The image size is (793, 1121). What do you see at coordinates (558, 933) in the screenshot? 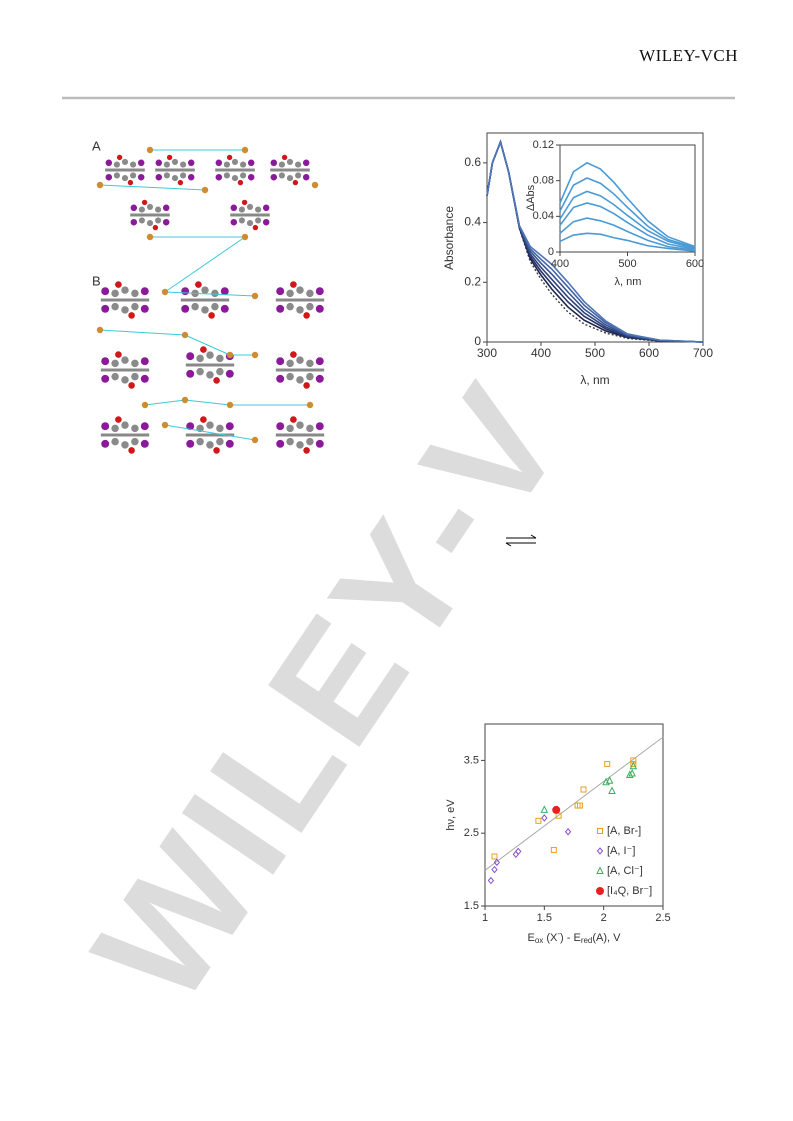
I see `x-axis-label-part: -` at bounding box center [558, 933].